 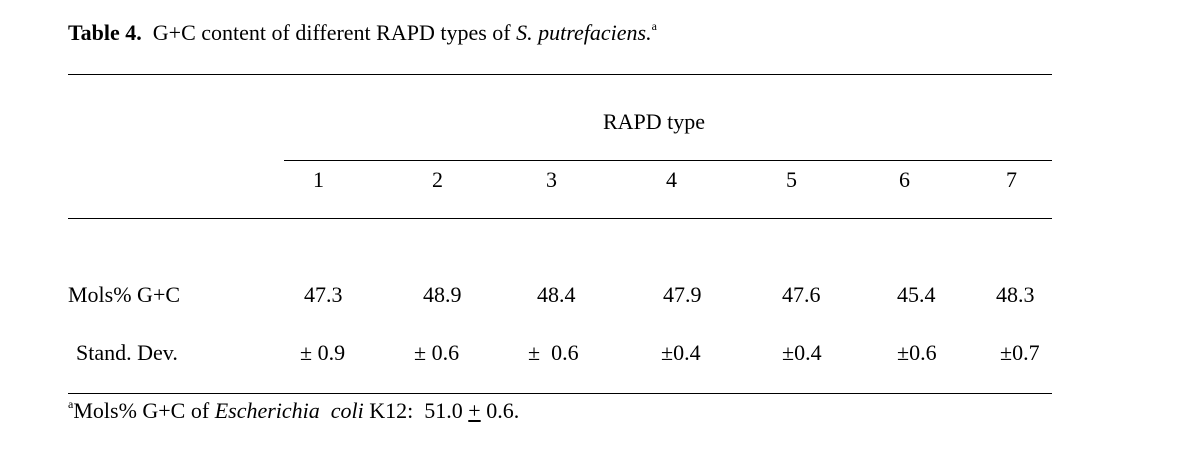 What do you see at coordinates (323, 352) in the screenshot?
I see `table-cell: ± 0.9` at bounding box center [323, 352].